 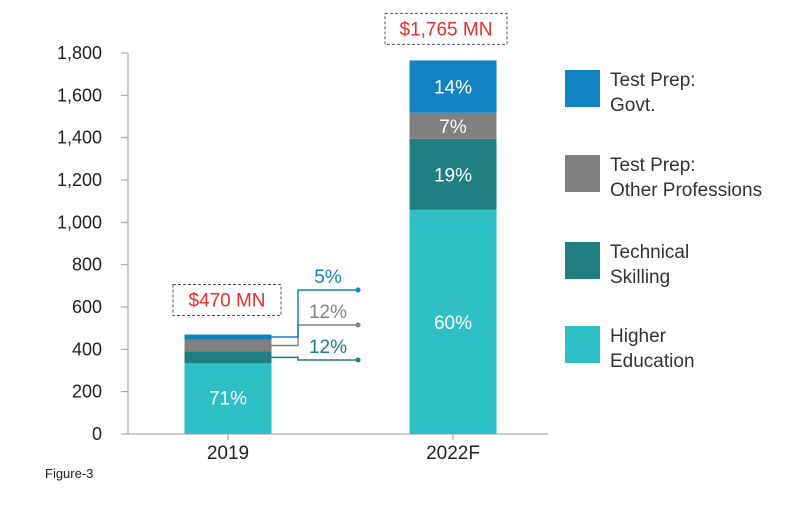 What do you see at coordinates (79, 138) in the screenshot?
I see `y-tick-label: 1,400` at bounding box center [79, 138].